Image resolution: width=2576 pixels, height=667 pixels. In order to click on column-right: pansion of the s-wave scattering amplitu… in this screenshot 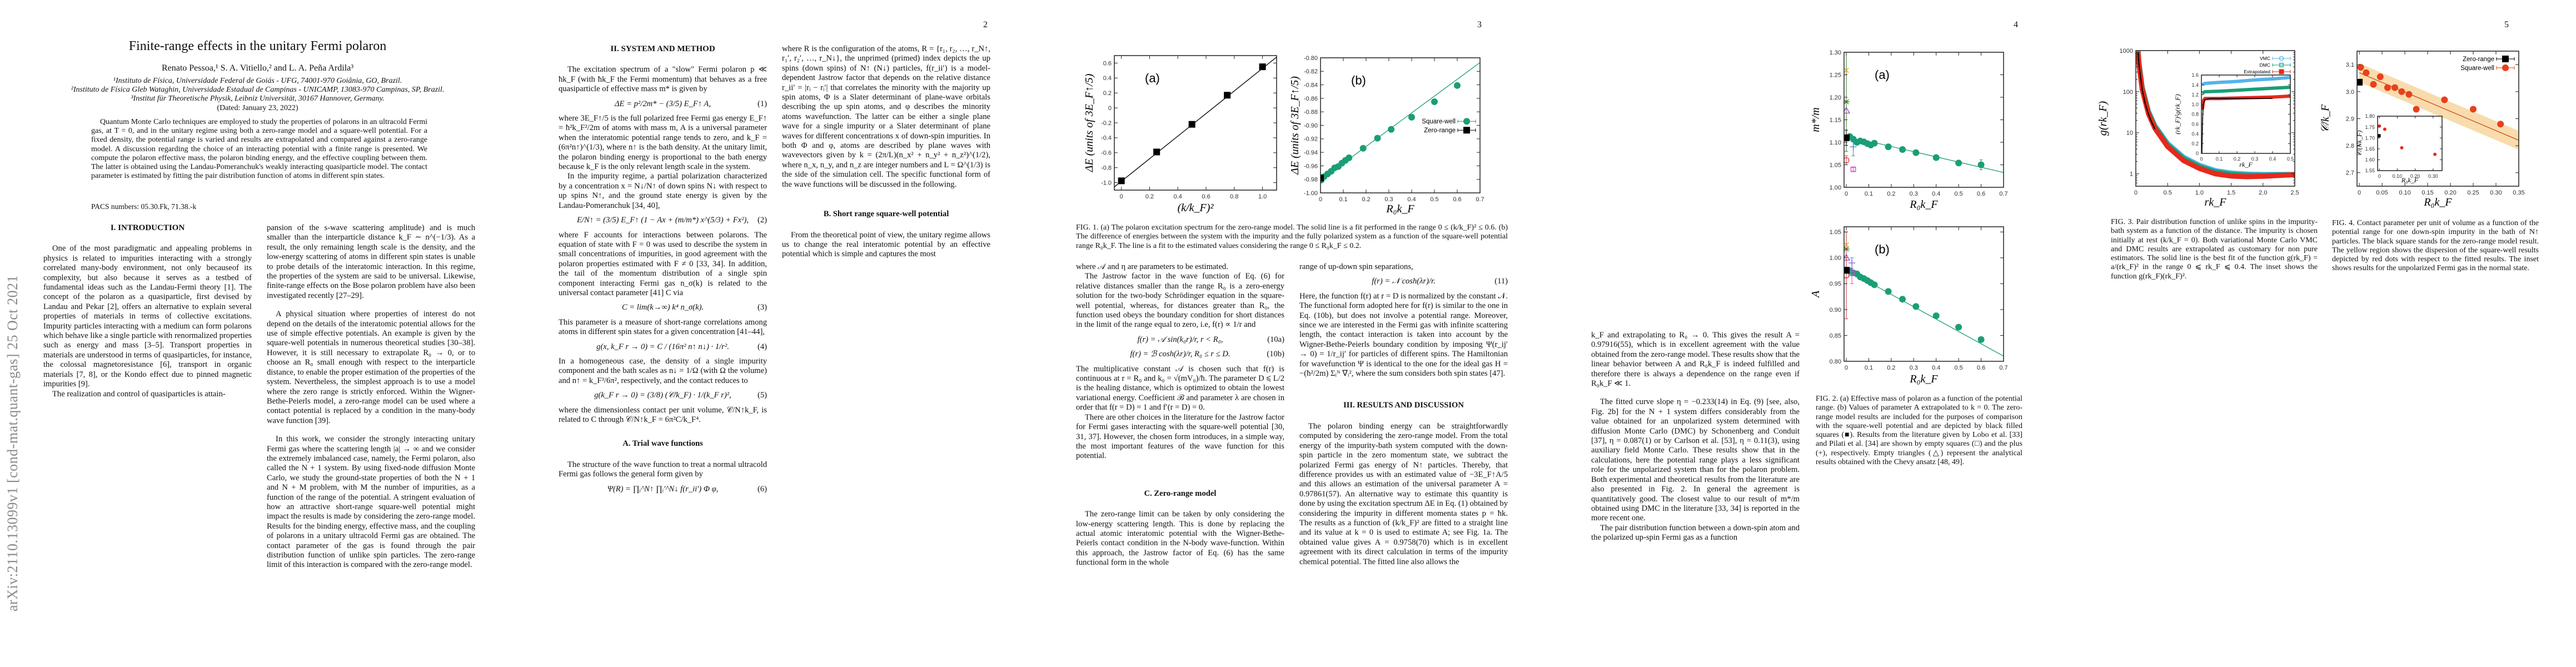, I will do `click(371, 396)`.